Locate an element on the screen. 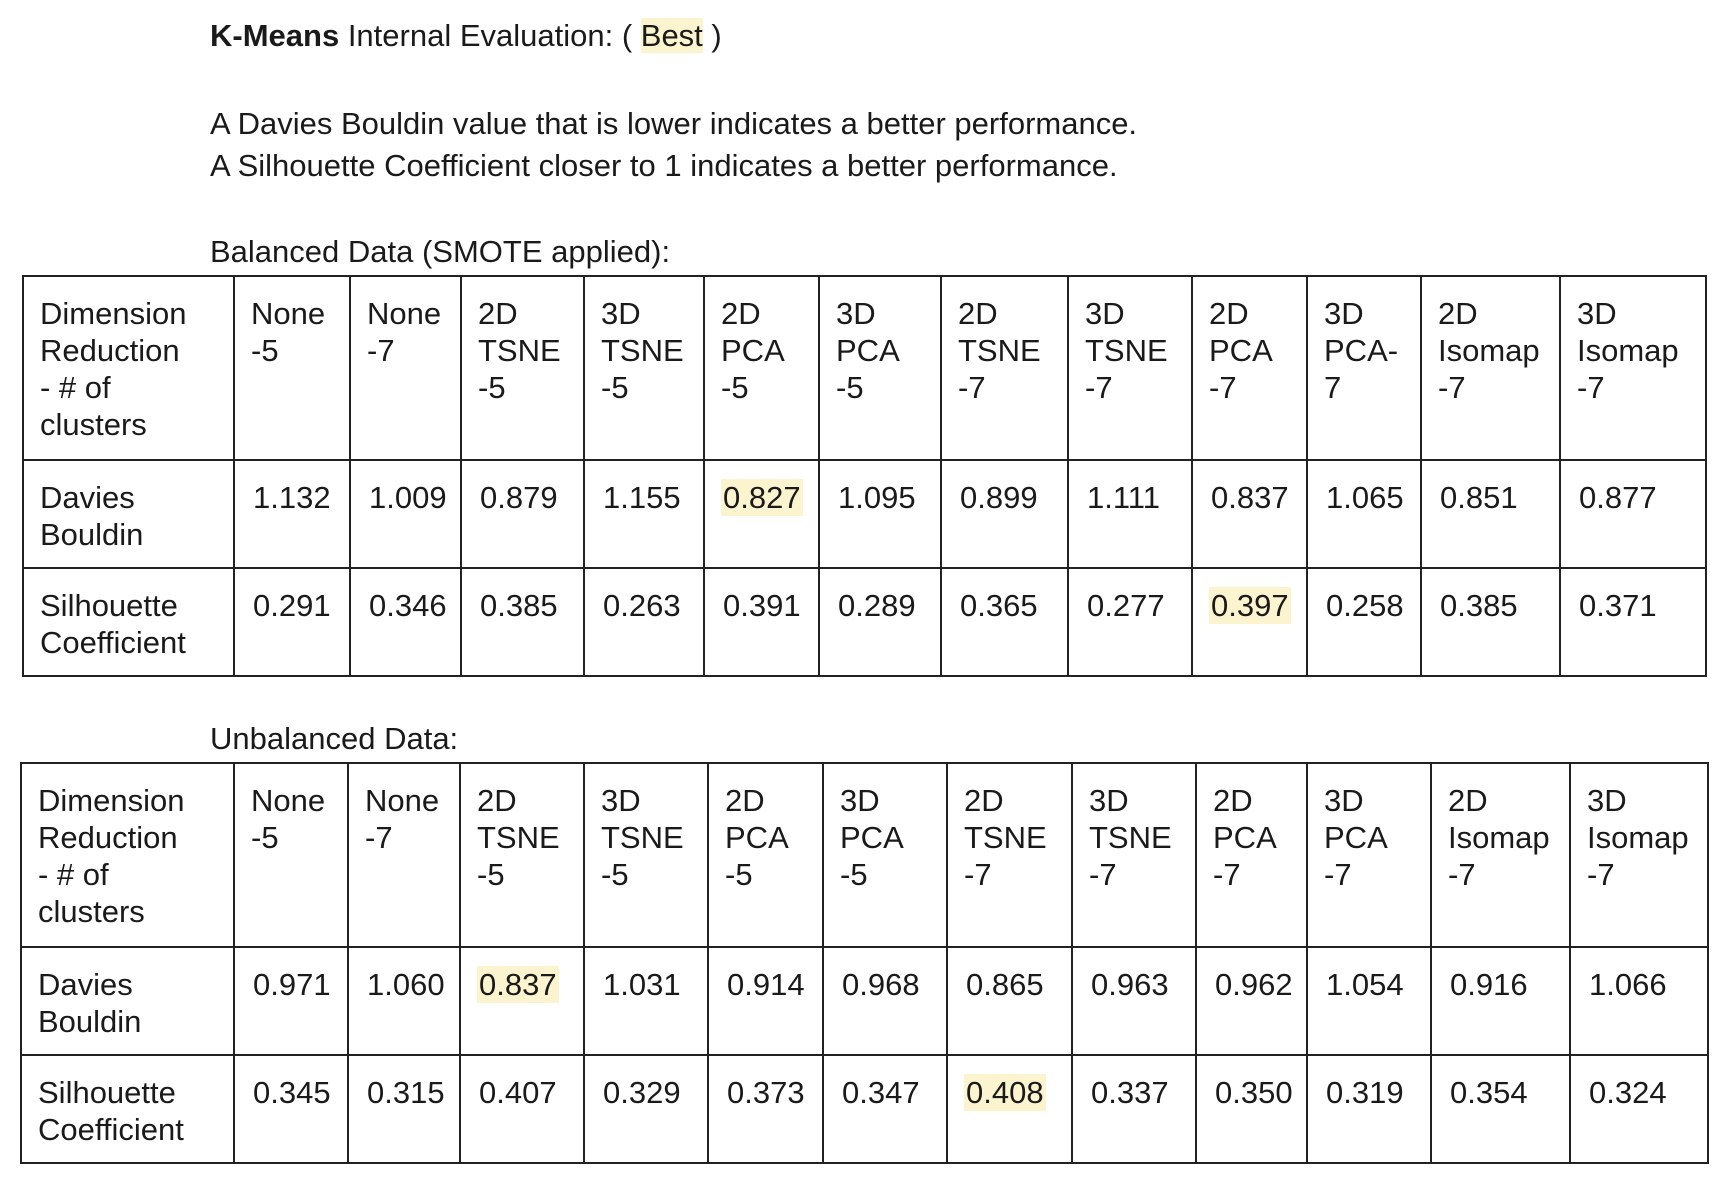 The height and width of the screenshot is (1184, 1720). value-cell: 1.132 is located at coordinates (292, 514).